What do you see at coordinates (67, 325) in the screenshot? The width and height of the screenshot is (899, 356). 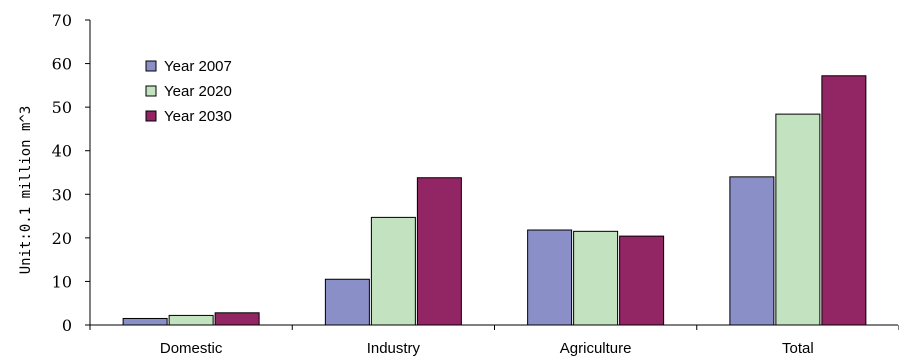 I see `y-tick-label: 0` at bounding box center [67, 325].